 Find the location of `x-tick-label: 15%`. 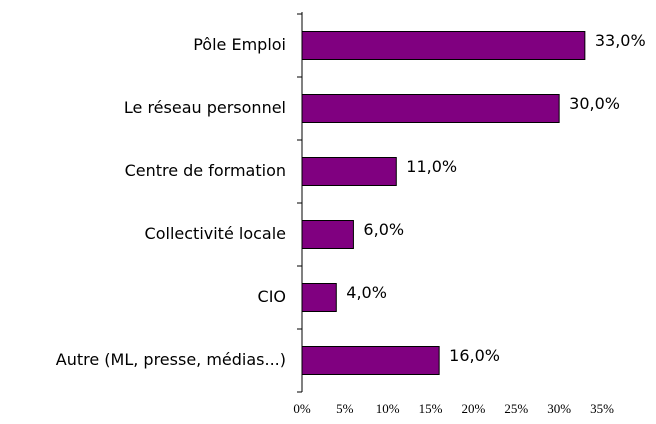

x-tick-label: 15% is located at coordinates (431, 408).